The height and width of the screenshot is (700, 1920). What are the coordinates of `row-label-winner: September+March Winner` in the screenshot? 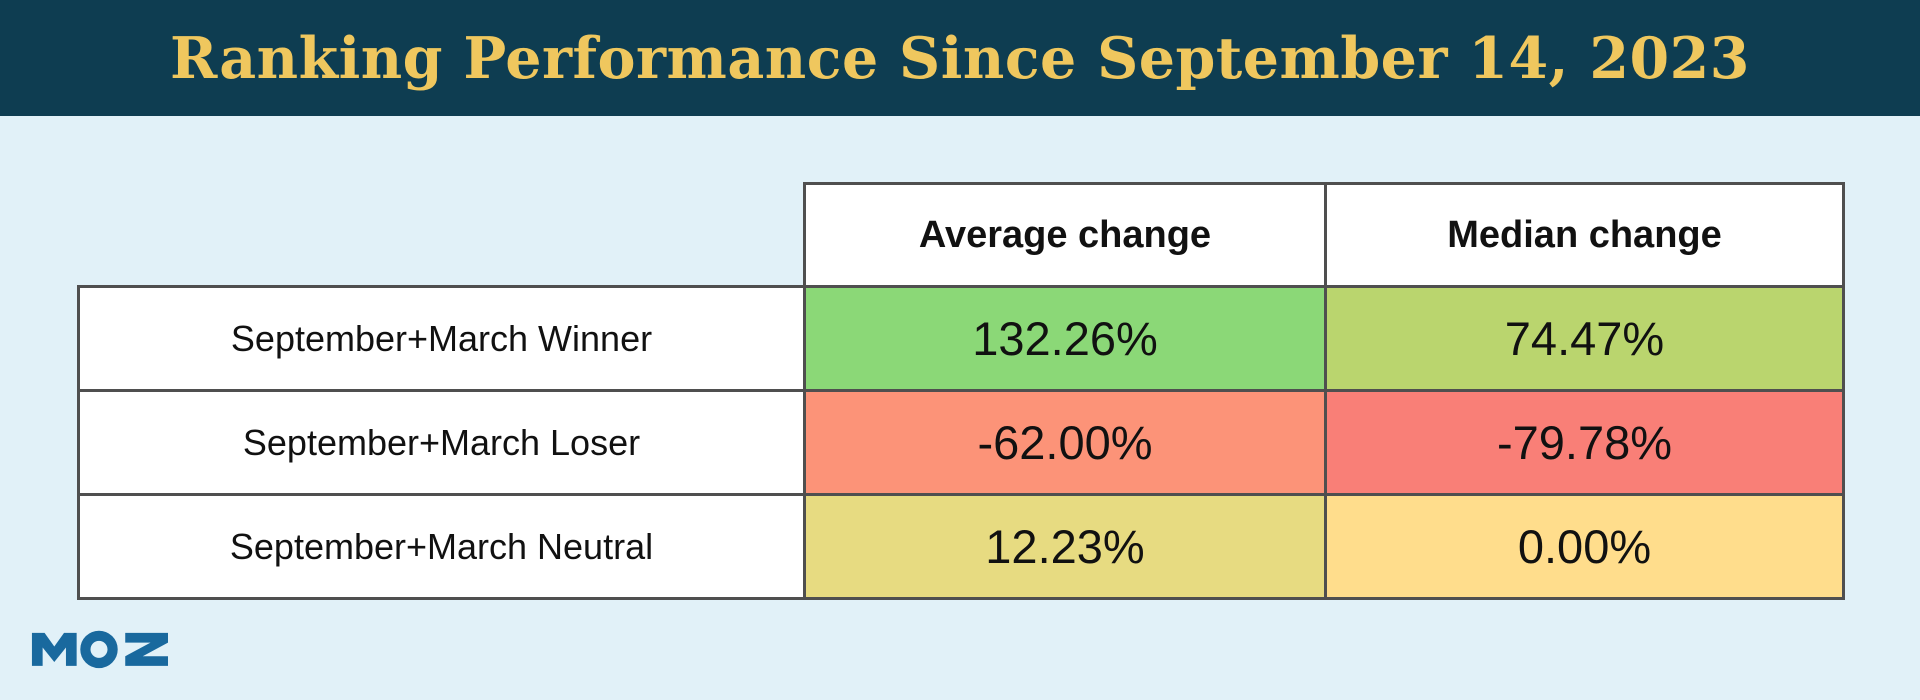 It's located at (441, 338).